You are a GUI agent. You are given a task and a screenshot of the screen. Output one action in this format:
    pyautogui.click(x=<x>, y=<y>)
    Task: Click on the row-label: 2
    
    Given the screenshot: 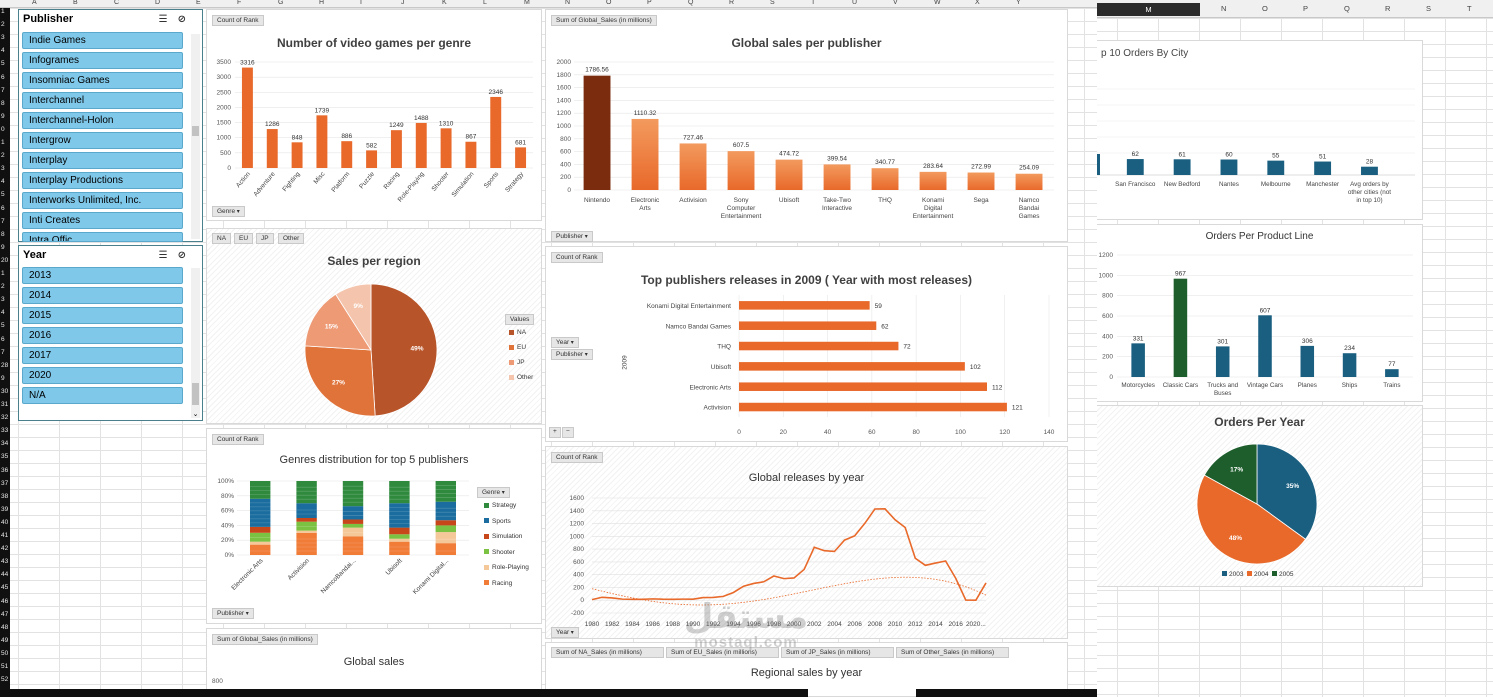 What is the action you would take?
    pyautogui.click(x=3, y=287)
    